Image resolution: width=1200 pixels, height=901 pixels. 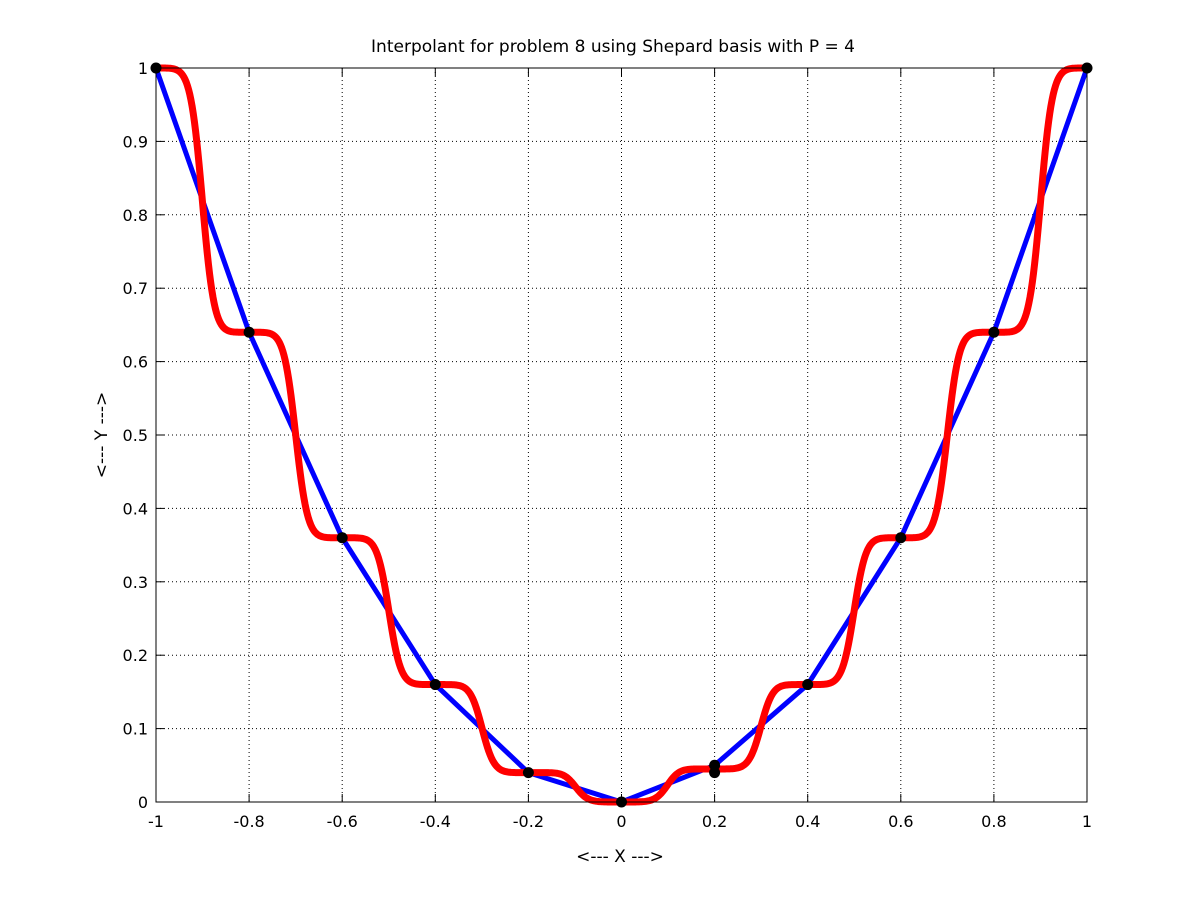 I want to click on x-tick-label: -0.8, so click(x=248, y=821).